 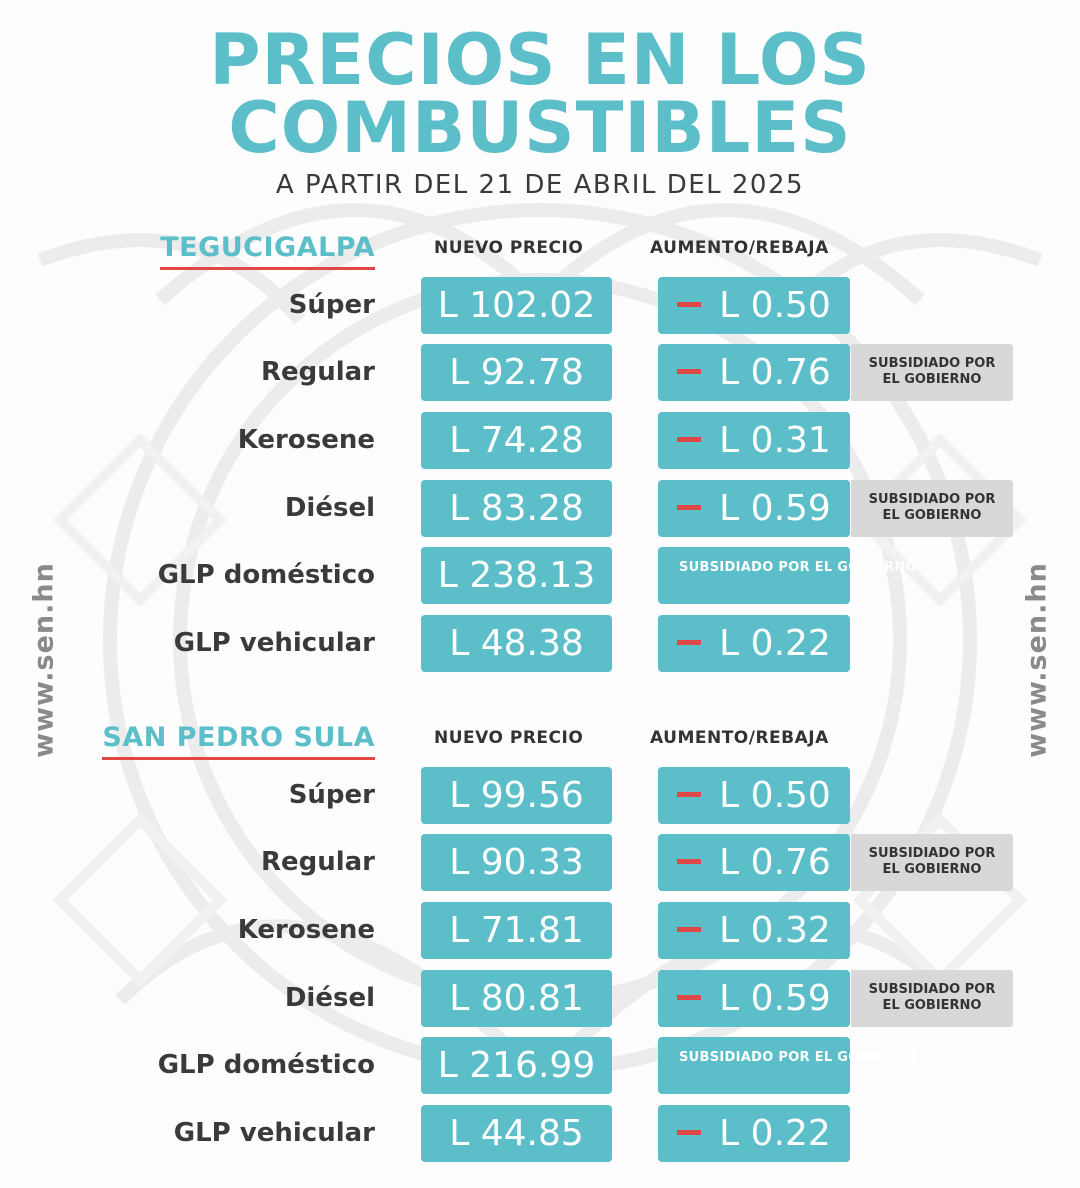 I want to click on price-box: L 90.33, so click(x=516, y=862).